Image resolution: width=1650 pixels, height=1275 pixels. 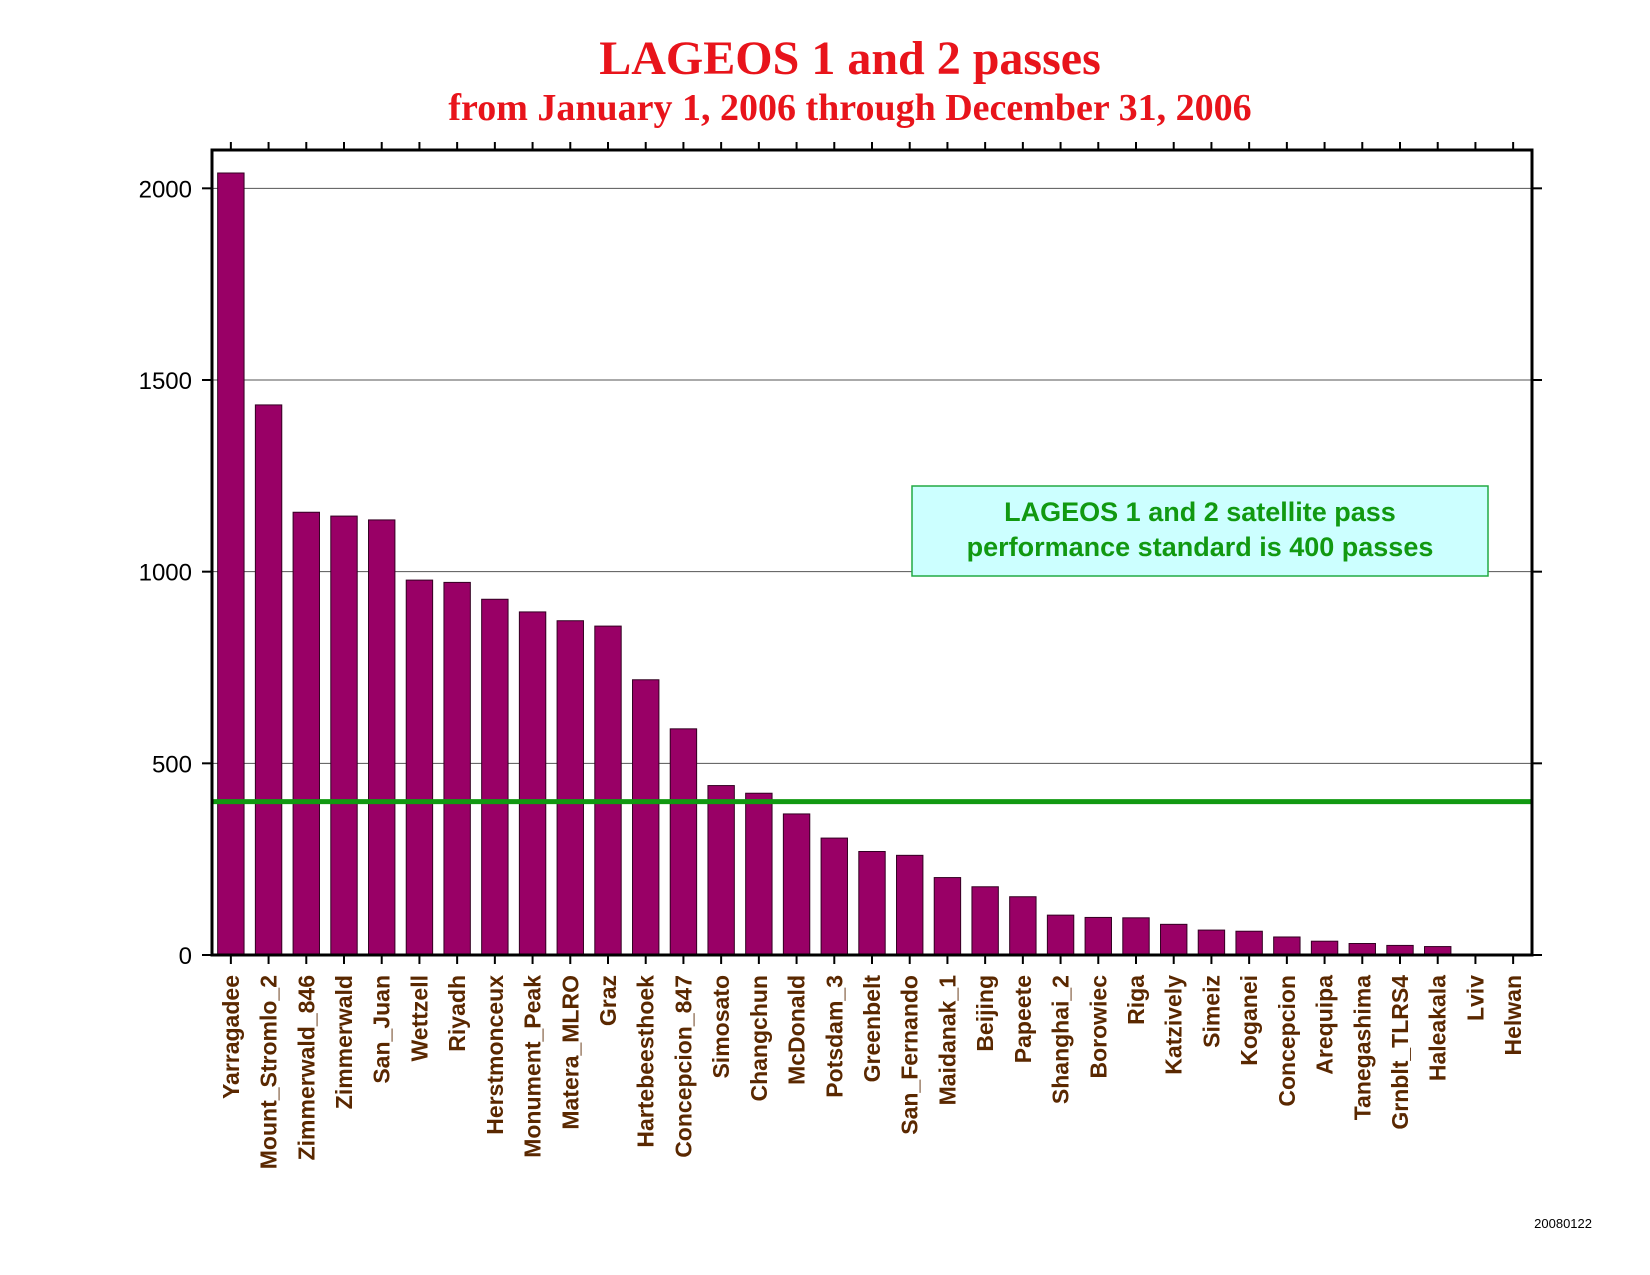 I want to click on x-tick-label: Potsdam_3, so click(x=834, y=1036).